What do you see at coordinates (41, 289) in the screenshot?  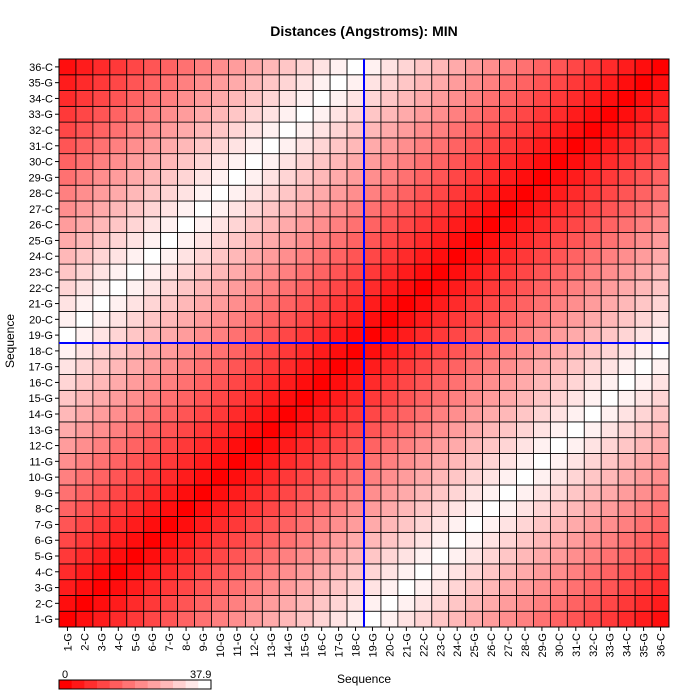 I see `y-tick-label: 22-C` at bounding box center [41, 289].